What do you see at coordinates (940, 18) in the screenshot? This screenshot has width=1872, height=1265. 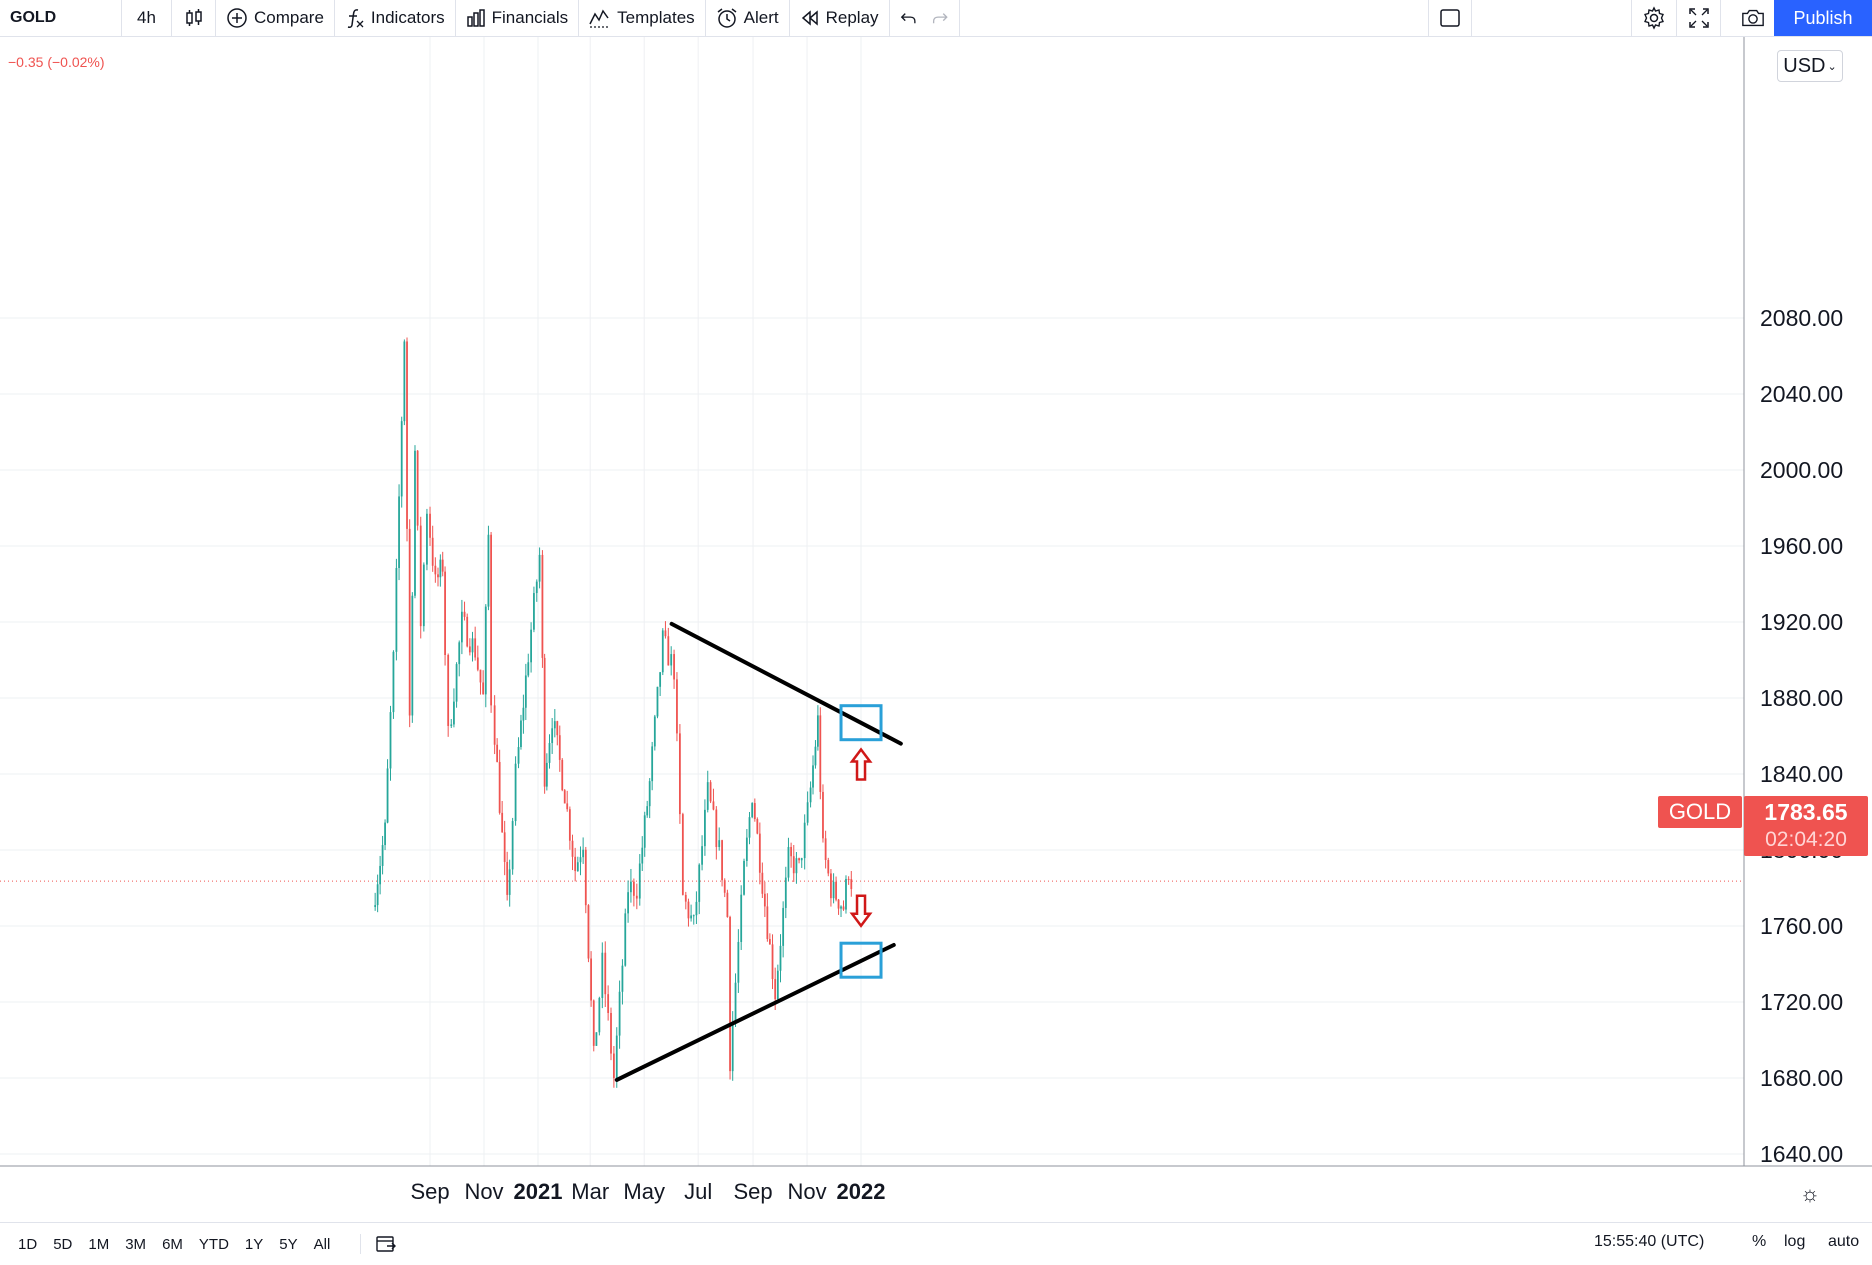 I see `redo-icon` at bounding box center [940, 18].